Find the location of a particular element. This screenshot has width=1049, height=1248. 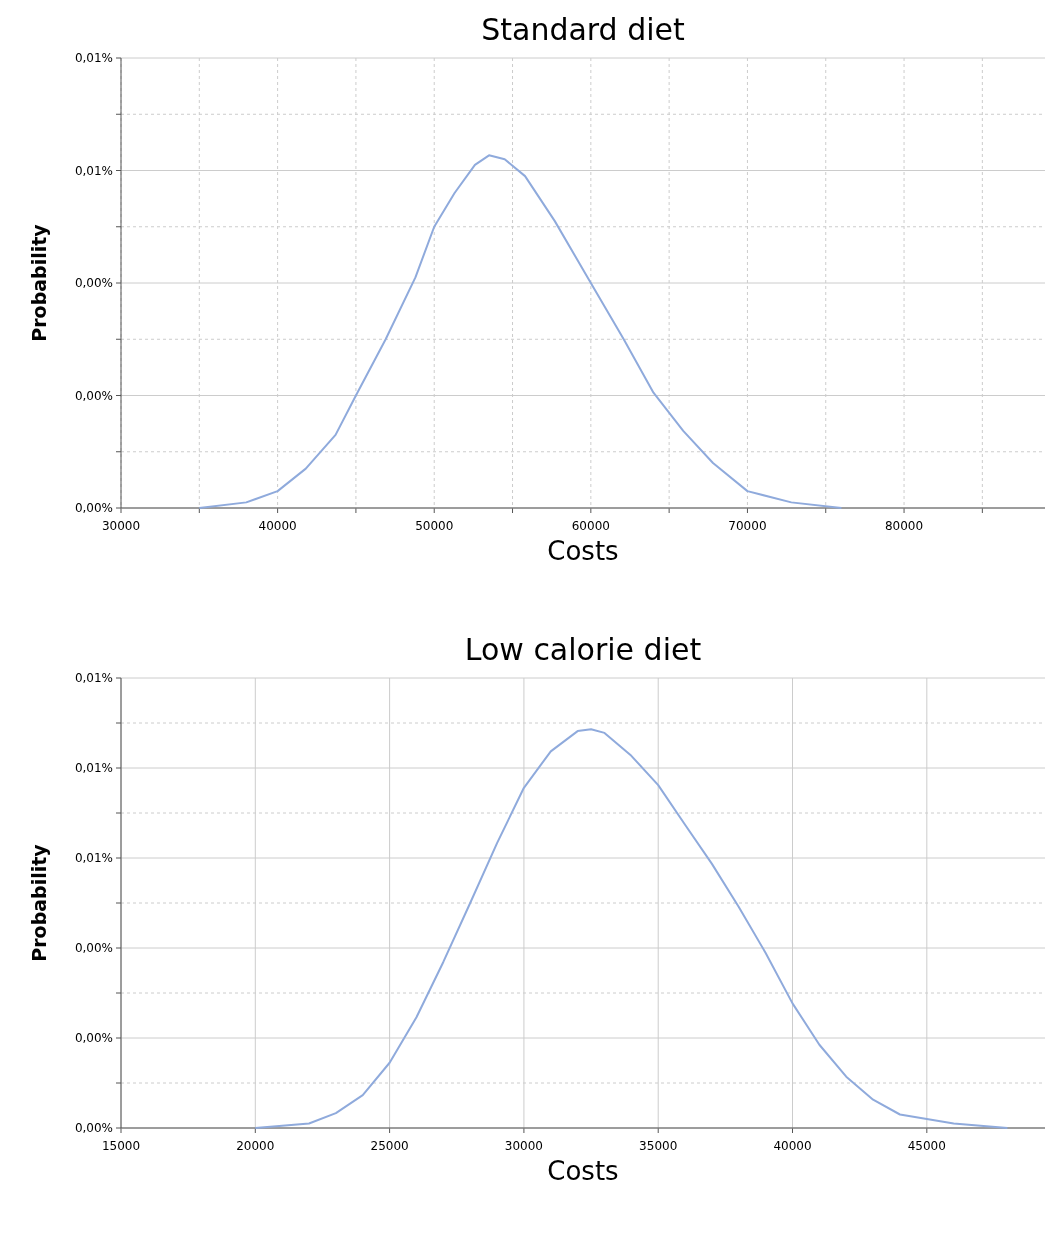

x-tick-label: 20000 is located at coordinates (255, 1146).